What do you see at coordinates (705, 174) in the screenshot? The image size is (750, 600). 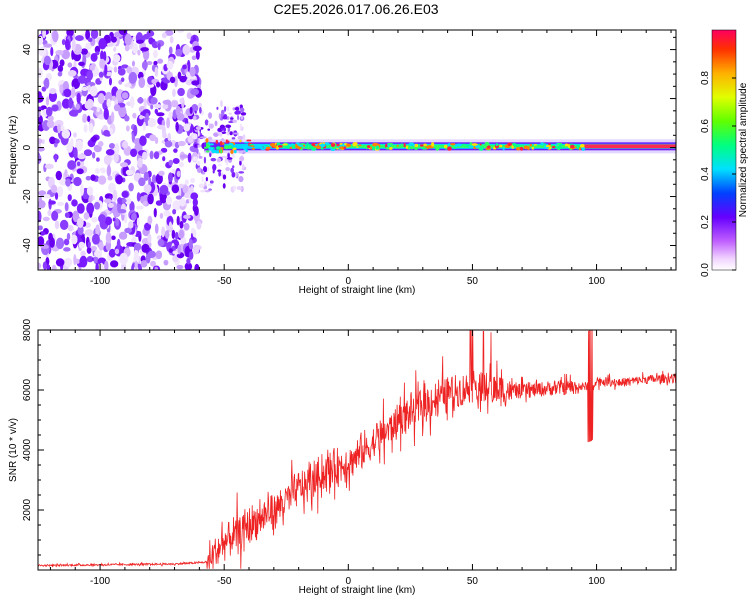 I see `colorbar-tick-label: 0.4` at bounding box center [705, 174].